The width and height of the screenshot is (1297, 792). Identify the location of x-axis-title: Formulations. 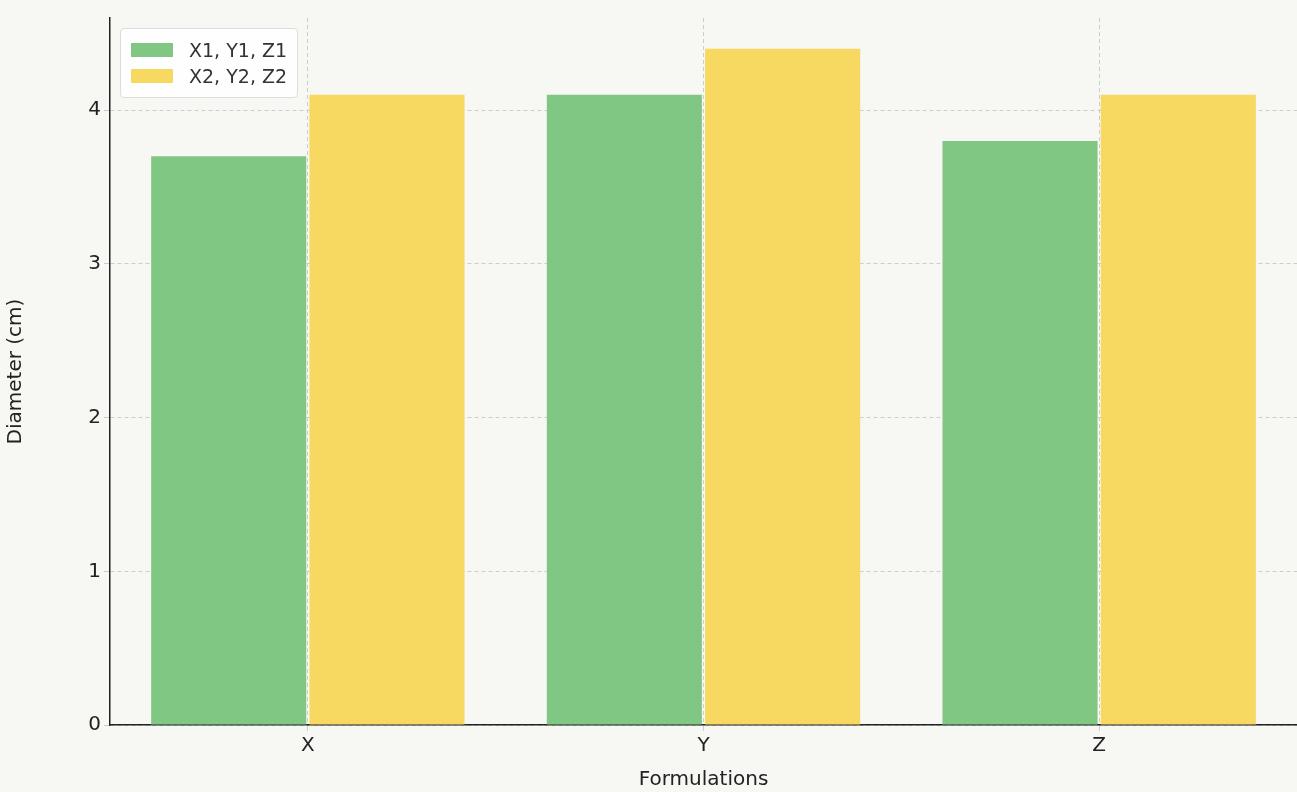
(703, 778).